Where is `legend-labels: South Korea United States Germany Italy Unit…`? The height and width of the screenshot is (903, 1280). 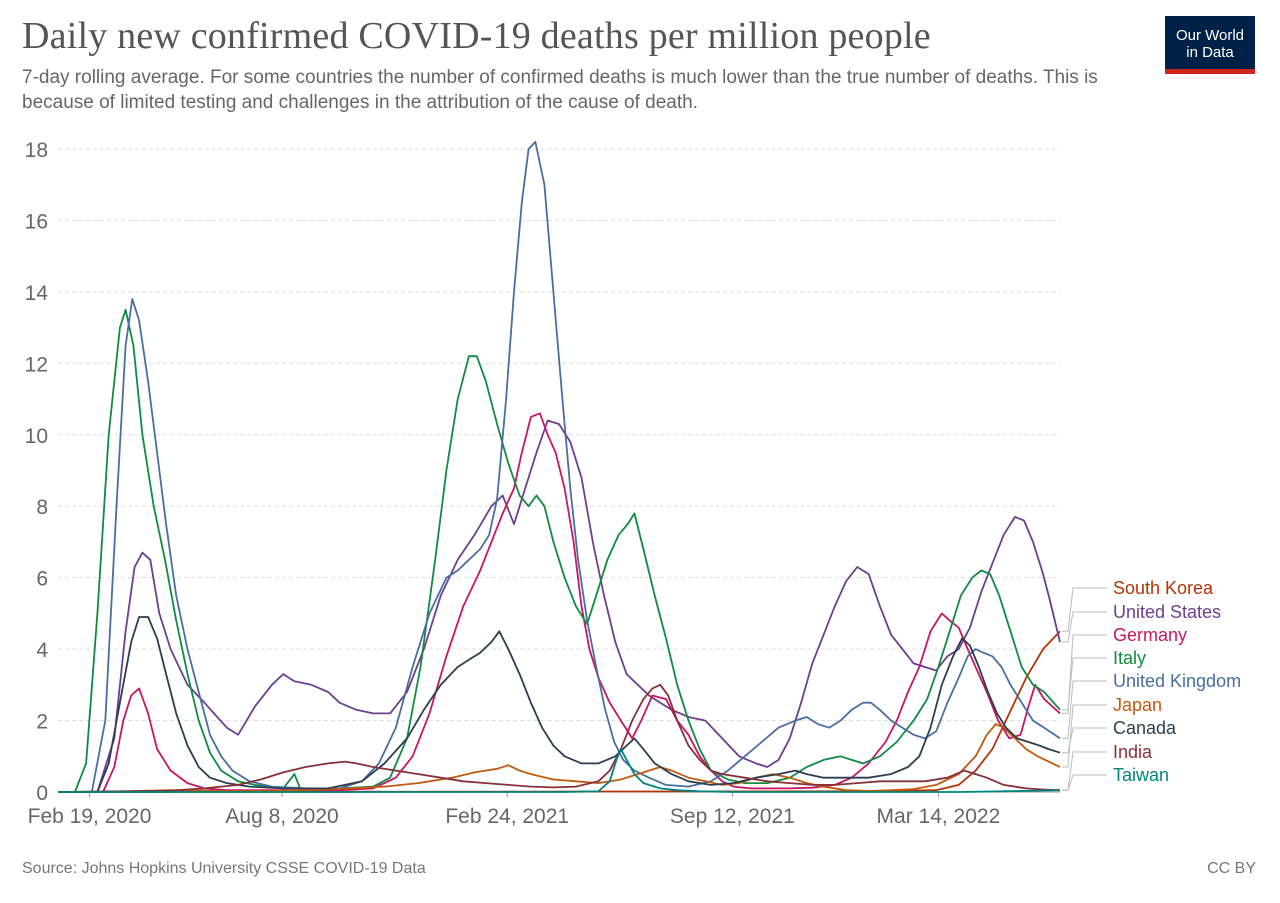 legend-labels: South Korea United States Germany Italy Unit… is located at coordinates (1151, 684).